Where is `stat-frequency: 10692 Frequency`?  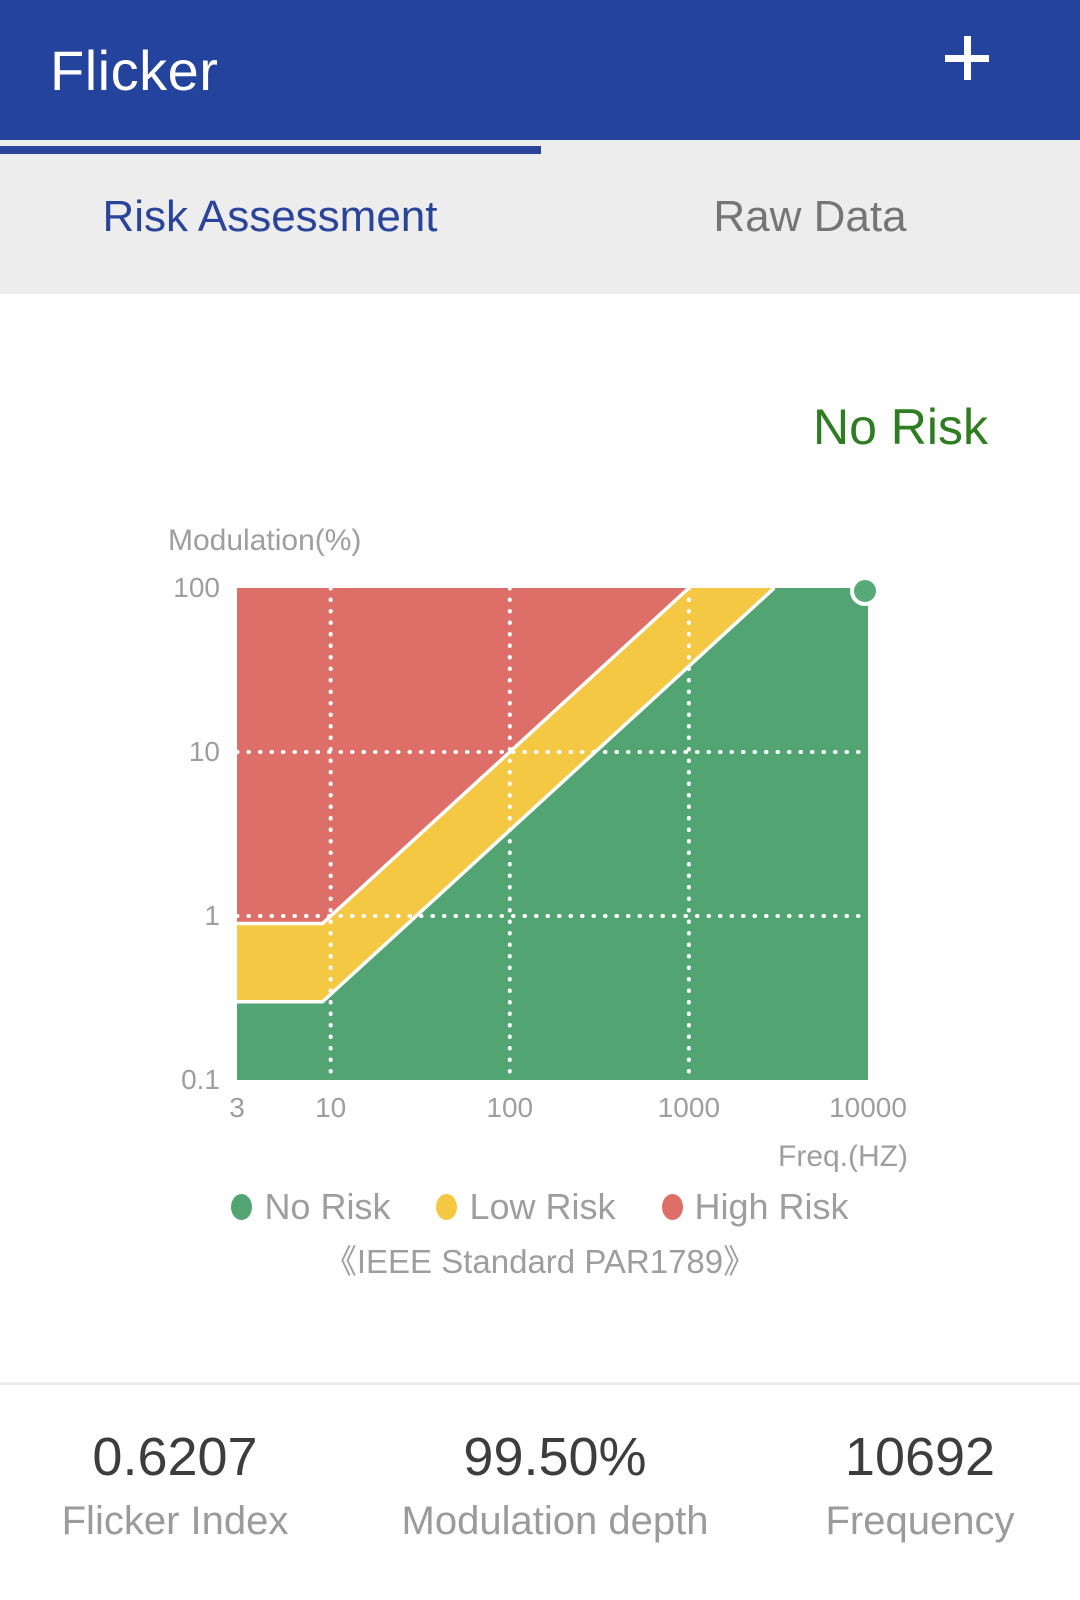 stat-frequency: 10692 Frequency is located at coordinates (920, 1485).